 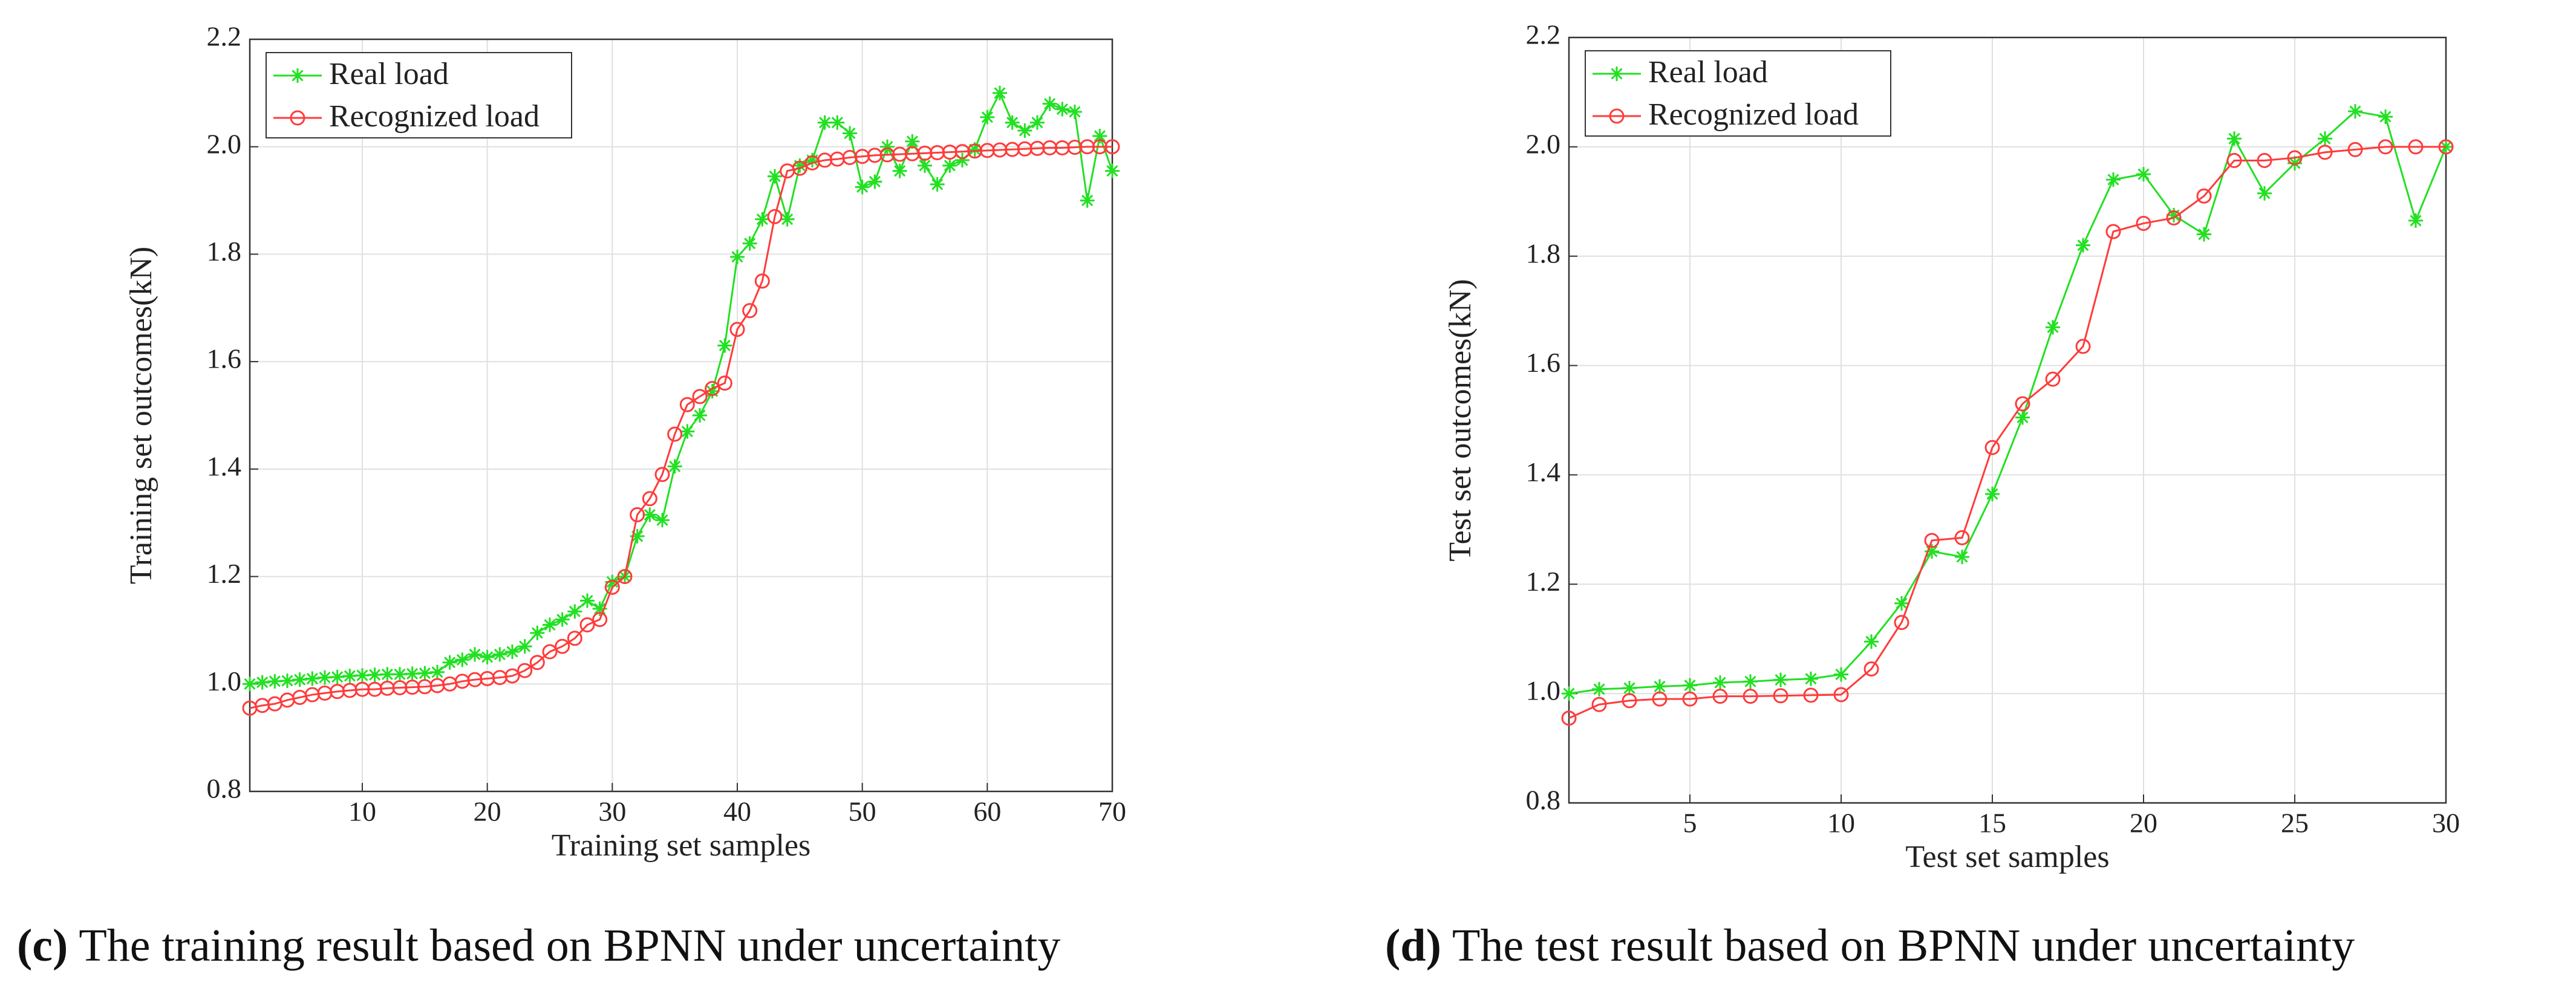 What do you see at coordinates (1690, 823) in the screenshot?
I see `x-tick-label: 5` at bounding box center [1690, 823].